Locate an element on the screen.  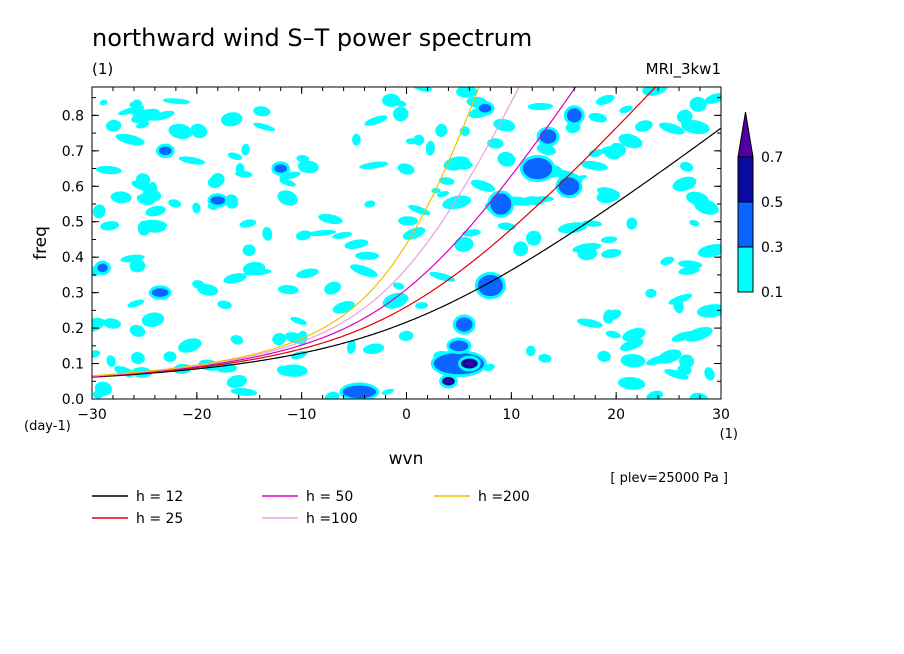
y-tick-label: 0.7 is located at coordinates (73, 152).